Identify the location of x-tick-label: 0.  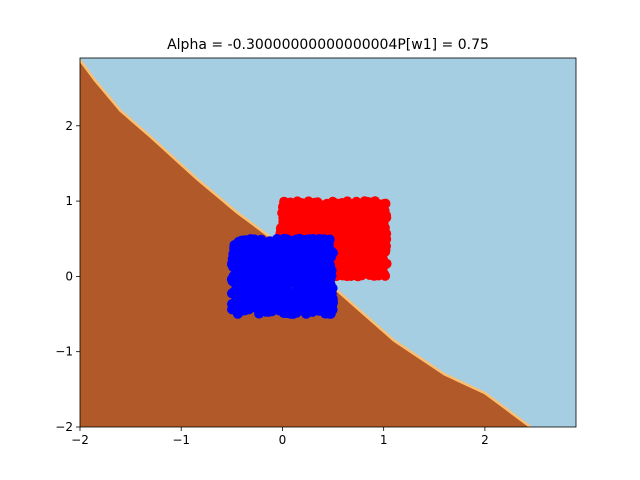
(283, 440).